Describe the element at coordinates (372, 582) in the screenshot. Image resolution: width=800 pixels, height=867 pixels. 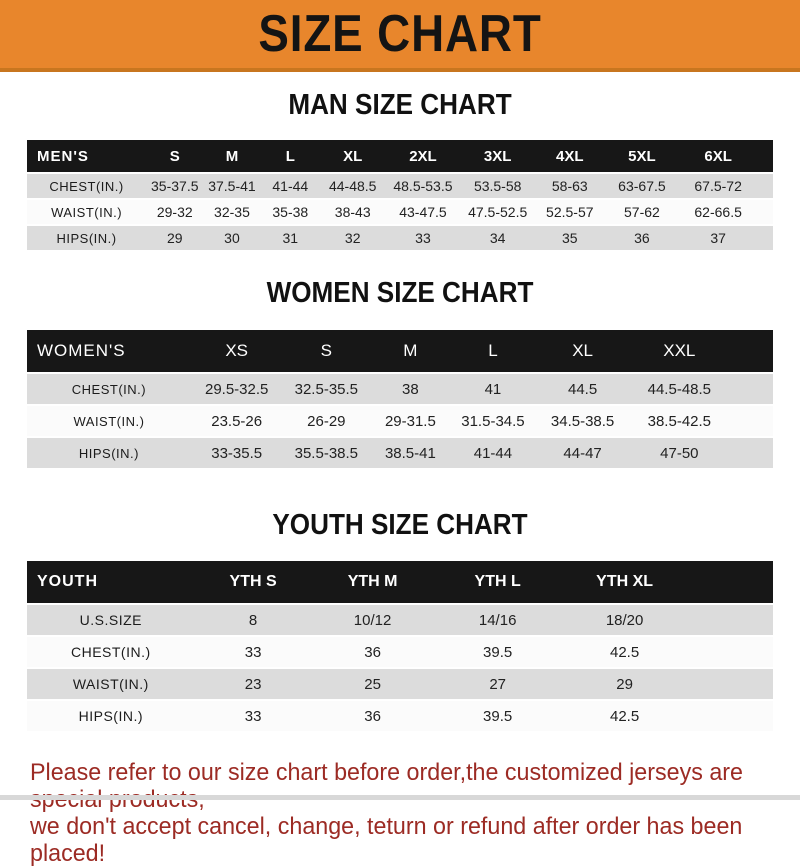
I see `size-column-header: YTH M` at that location.